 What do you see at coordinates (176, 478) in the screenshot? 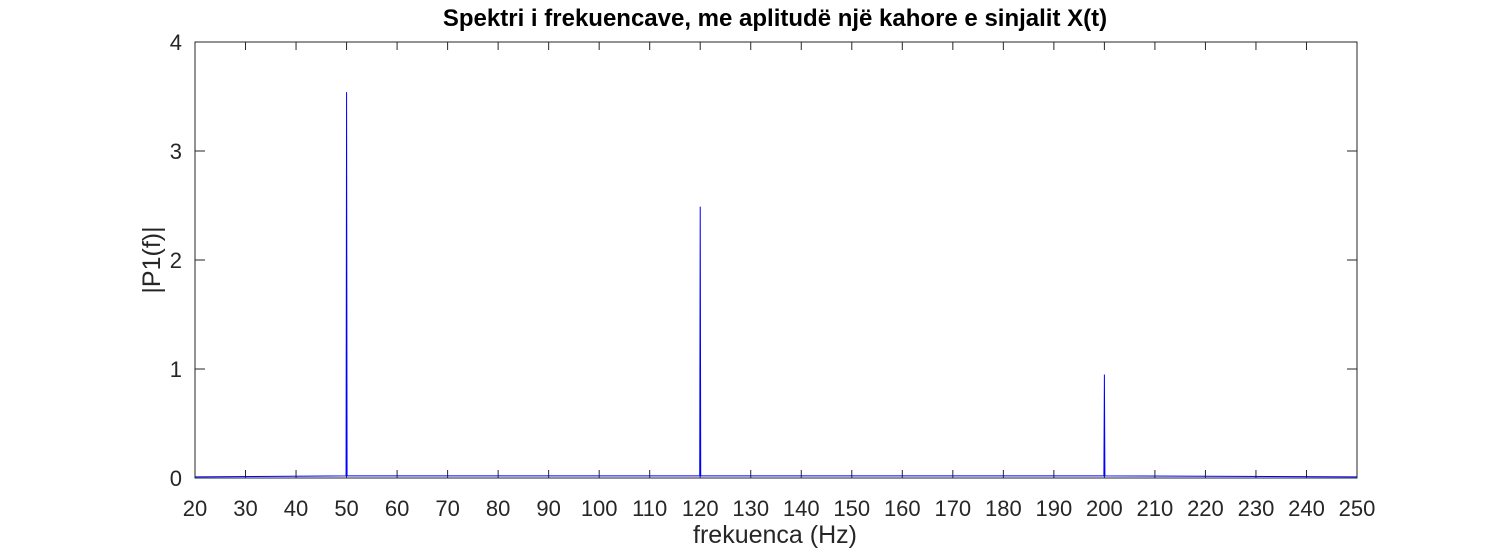
I see `y-tick-label: 0` at bounding box center [176, 478].